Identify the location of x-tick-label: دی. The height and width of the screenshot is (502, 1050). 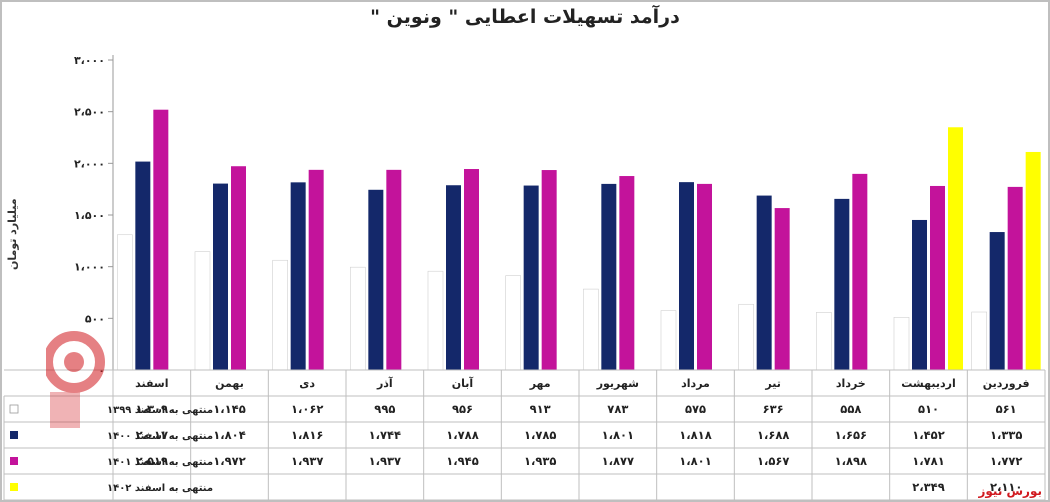
(307, 383).